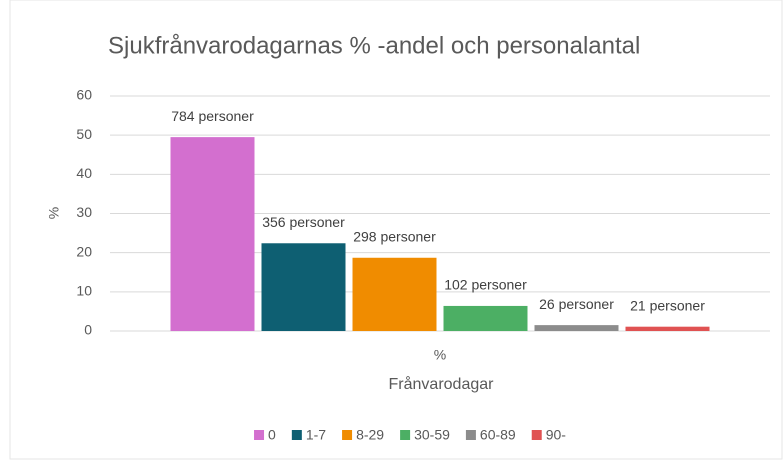  I want to click on data-label: 26 personer, so click(576, 304).